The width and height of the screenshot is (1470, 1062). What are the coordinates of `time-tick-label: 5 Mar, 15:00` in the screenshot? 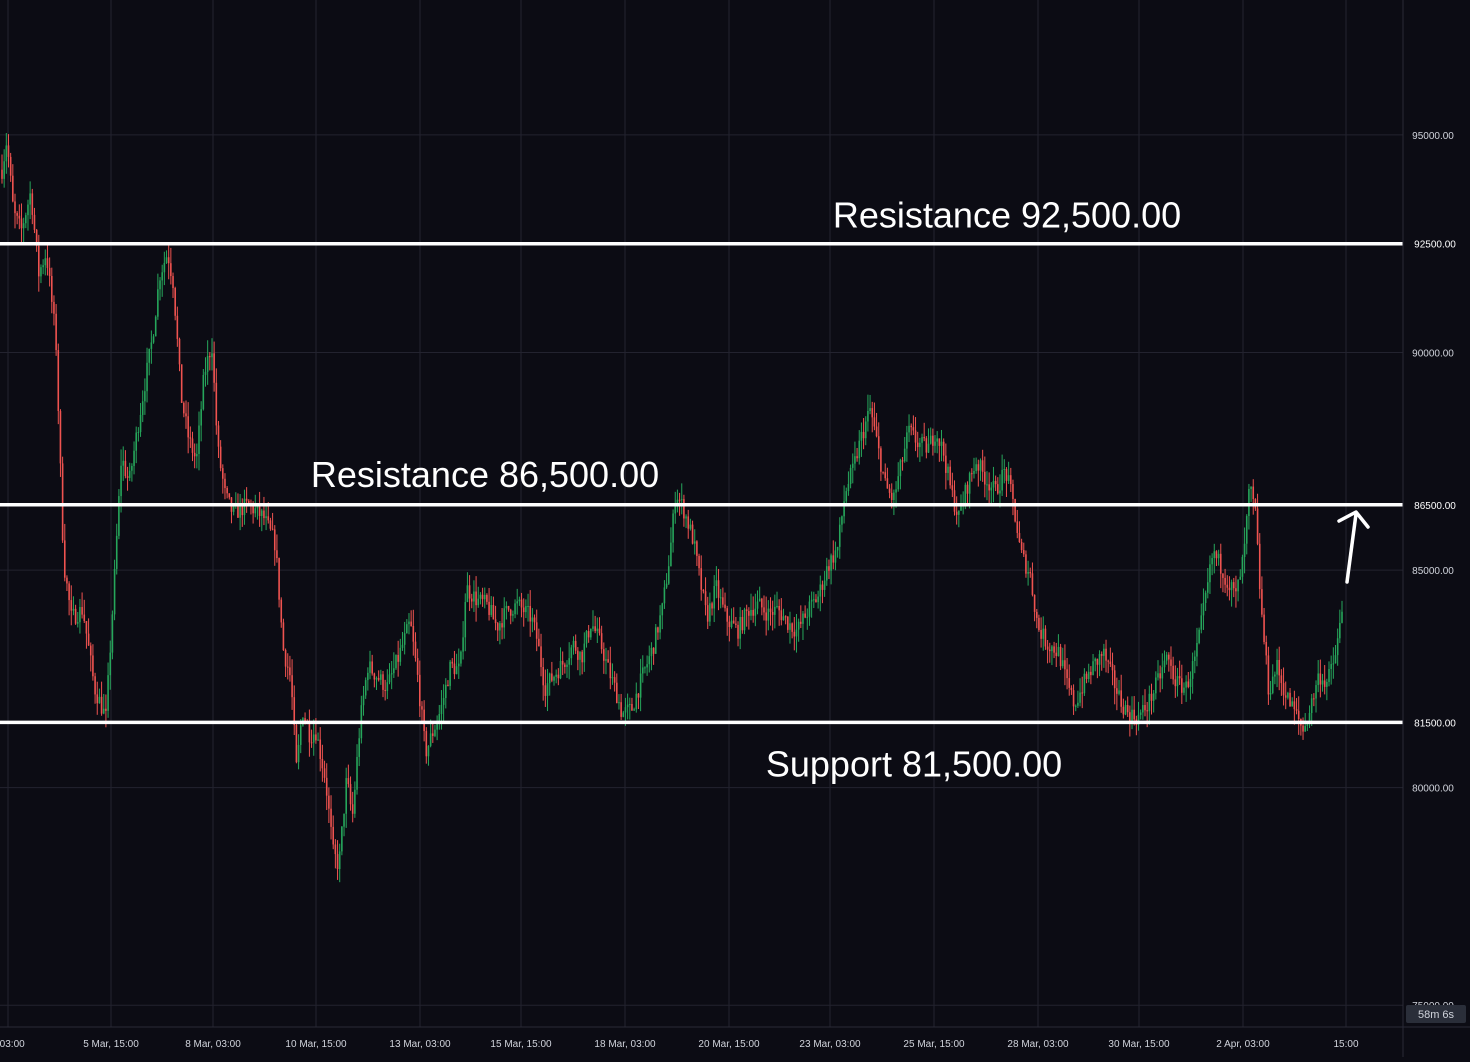 It's located at (111, 1044).